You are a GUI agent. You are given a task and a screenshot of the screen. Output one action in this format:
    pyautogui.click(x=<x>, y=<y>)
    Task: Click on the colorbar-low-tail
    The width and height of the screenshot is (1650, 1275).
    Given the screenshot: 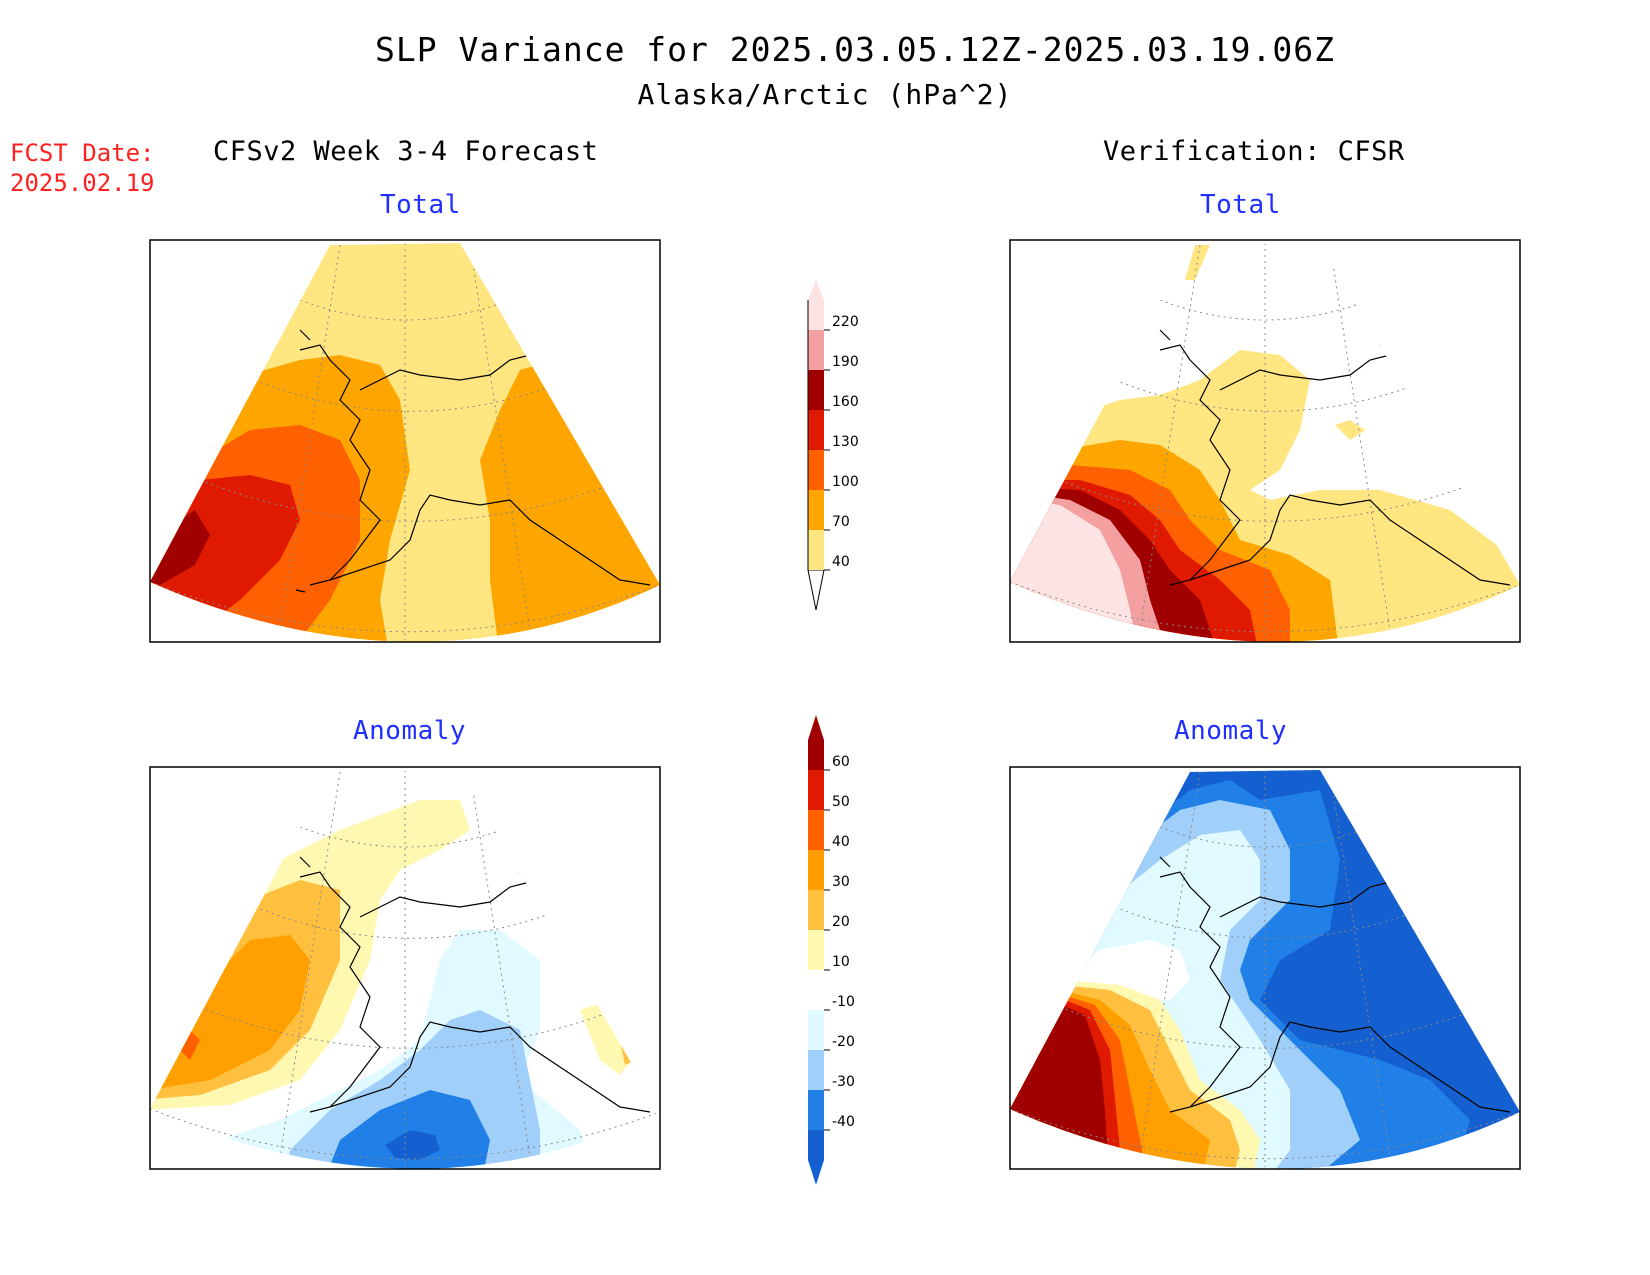 What is the action you would take?
    pyautogui.click(x=816, y=590)
    